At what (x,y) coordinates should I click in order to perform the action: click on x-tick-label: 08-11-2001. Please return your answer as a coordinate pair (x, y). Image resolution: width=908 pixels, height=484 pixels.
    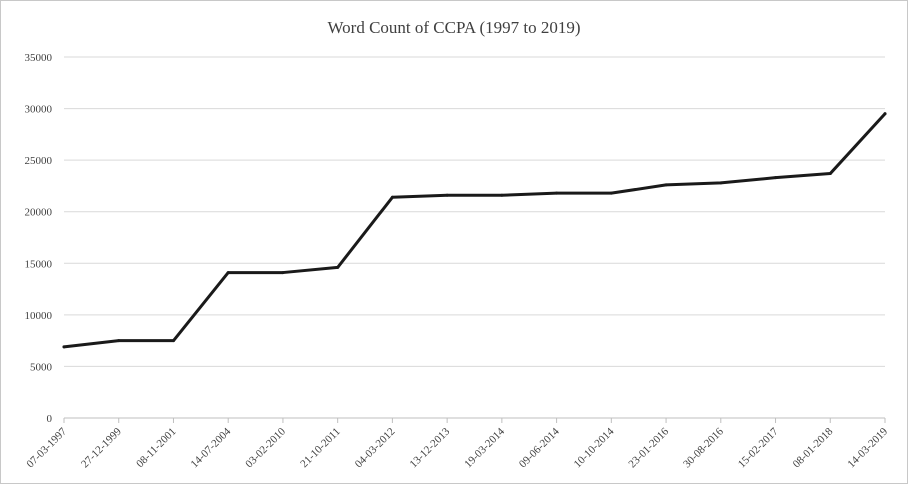
    Looking at the image, I should click on (156, 448).